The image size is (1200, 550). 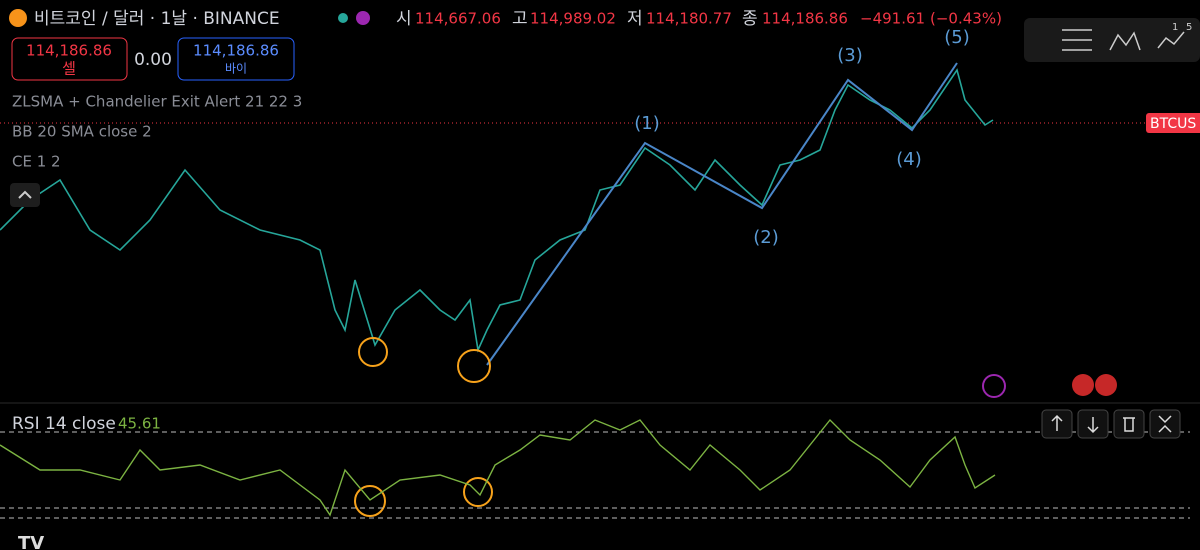 What do you see at coordinates (647, 123) in the screenshot?
I see `wave-label: (1)` at bounding box center [647, 123].